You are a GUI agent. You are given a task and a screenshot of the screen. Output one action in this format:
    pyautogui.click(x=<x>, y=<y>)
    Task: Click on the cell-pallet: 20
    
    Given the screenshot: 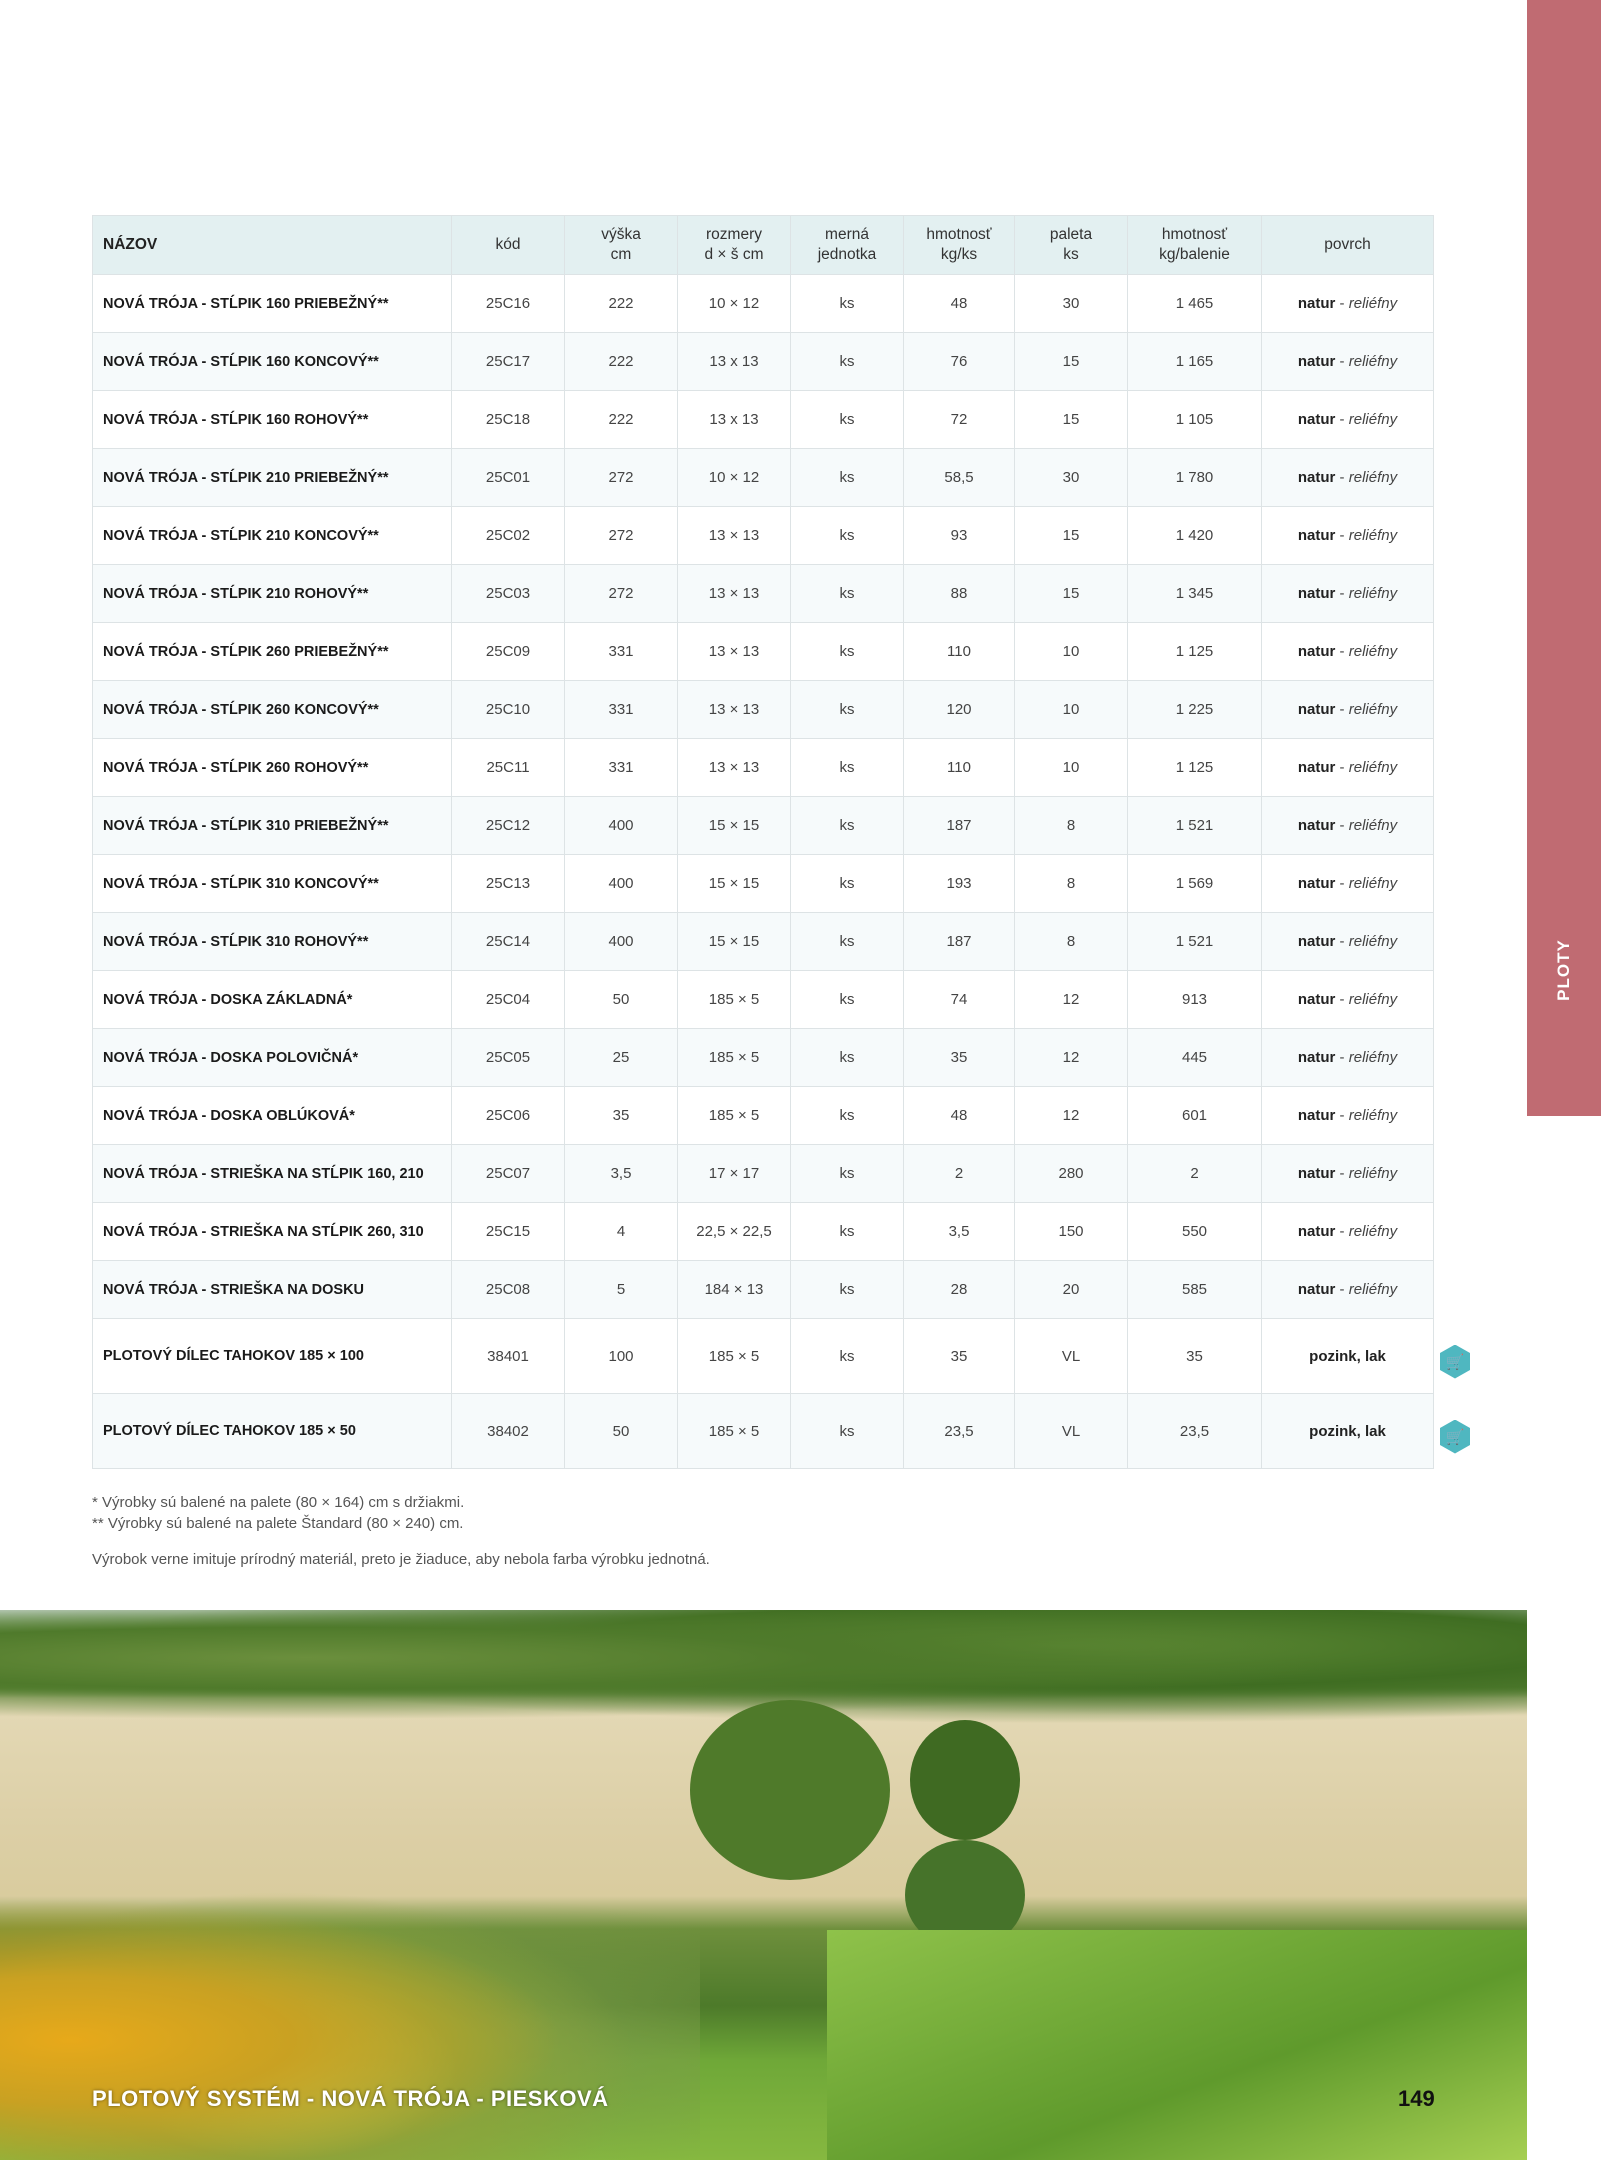 What is the action you would take?
    pyautogui.click(x=1071, y=1289)
    